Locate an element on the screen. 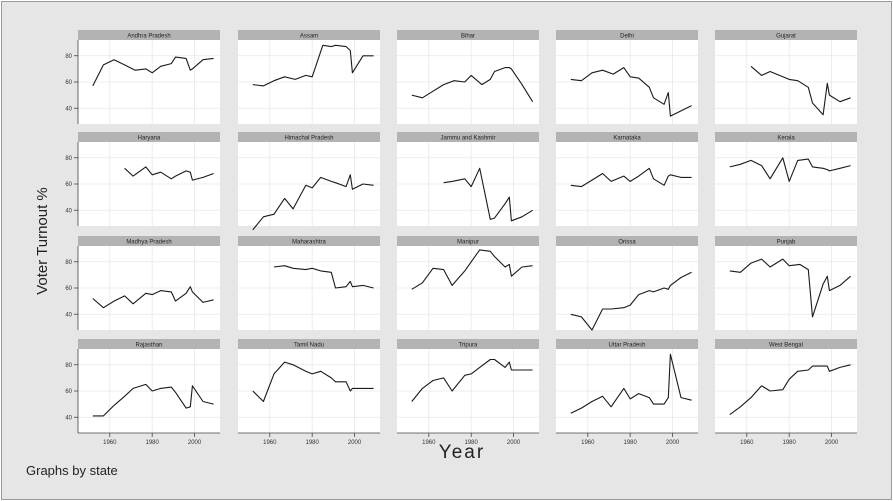  graphs-by-note: Graphs by state is located at coordinates (72, 470).